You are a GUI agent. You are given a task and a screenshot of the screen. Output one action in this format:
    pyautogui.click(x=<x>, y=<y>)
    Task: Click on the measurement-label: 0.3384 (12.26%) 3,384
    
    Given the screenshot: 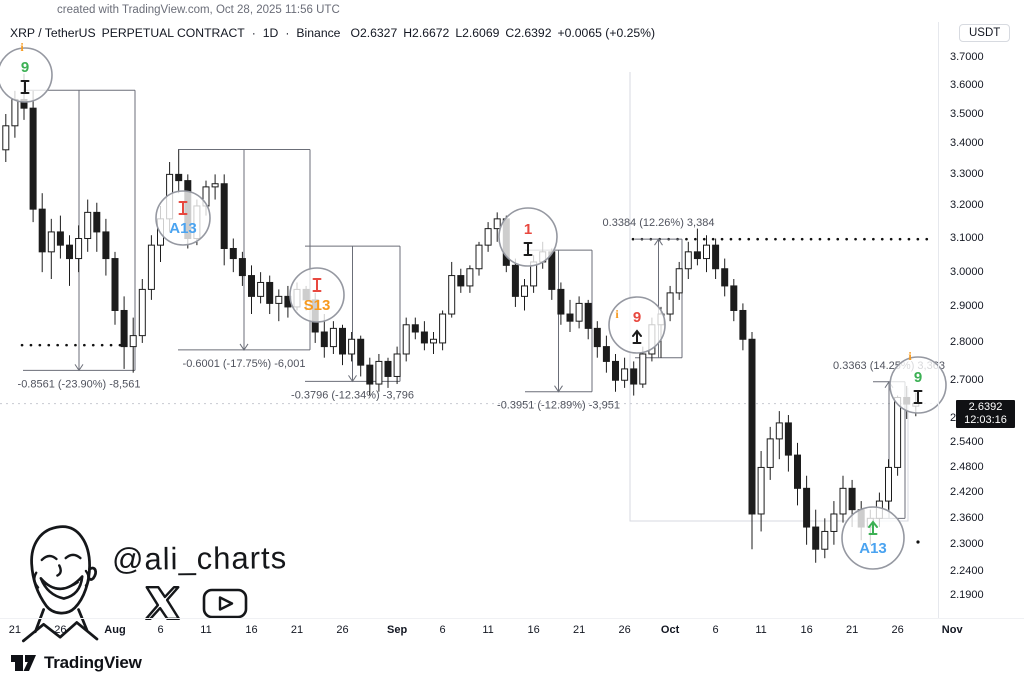 What is the action you would take?
    pyautogui.click(x=659, y=223)
    